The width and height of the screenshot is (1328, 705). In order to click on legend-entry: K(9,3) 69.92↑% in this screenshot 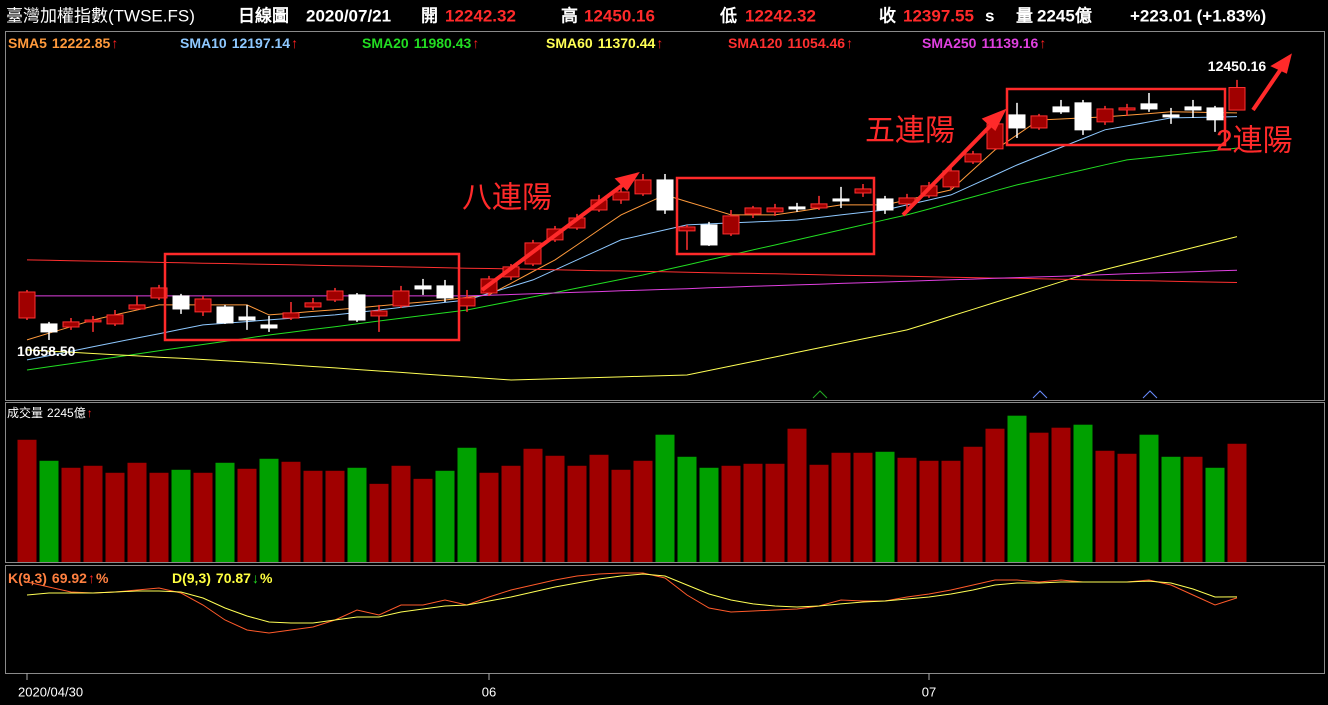, I will do `click(58, 578)`.